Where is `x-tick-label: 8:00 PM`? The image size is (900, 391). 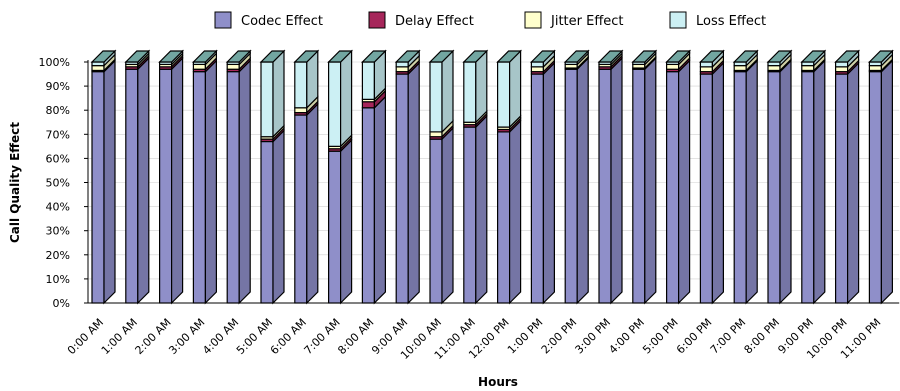 x-tick-label: 8:00 PM is located at coordinates (762, 336).